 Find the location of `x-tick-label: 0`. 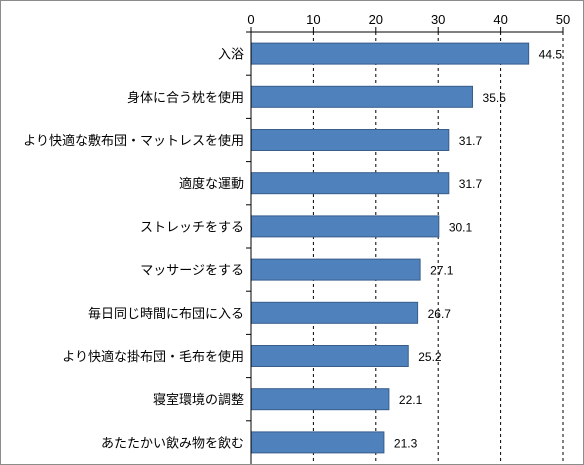

x-tick-label: 0 is located at coordinates (250, 19).